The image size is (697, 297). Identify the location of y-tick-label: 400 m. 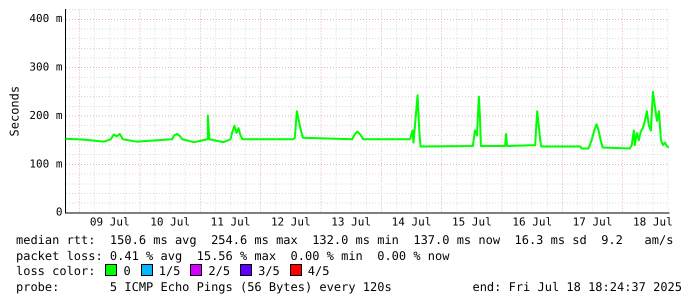
(46, 19).